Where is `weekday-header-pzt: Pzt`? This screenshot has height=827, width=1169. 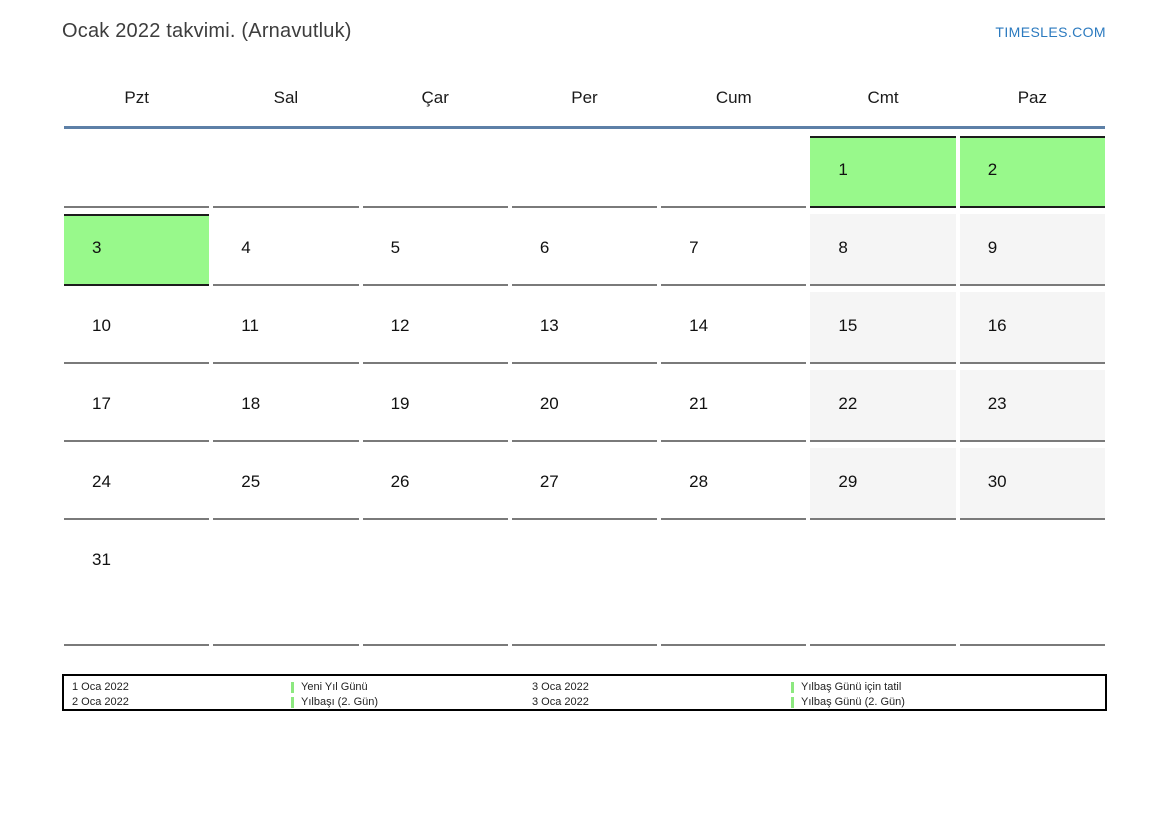 weekday-header-pzt: Pzt is located at coordinates (136, 97).